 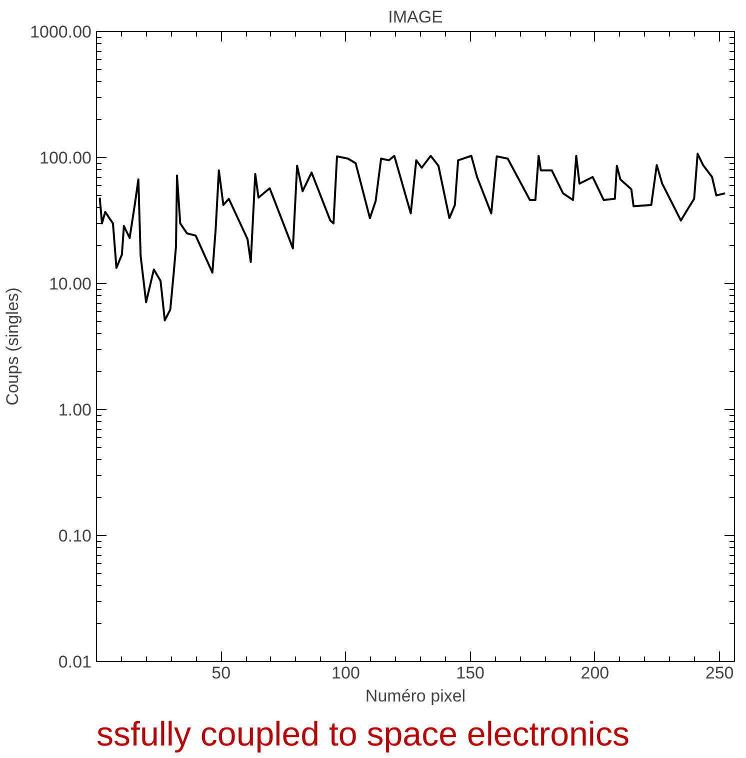 I want to click on y-tick-label: 10.00, so click(x=70, y=284).